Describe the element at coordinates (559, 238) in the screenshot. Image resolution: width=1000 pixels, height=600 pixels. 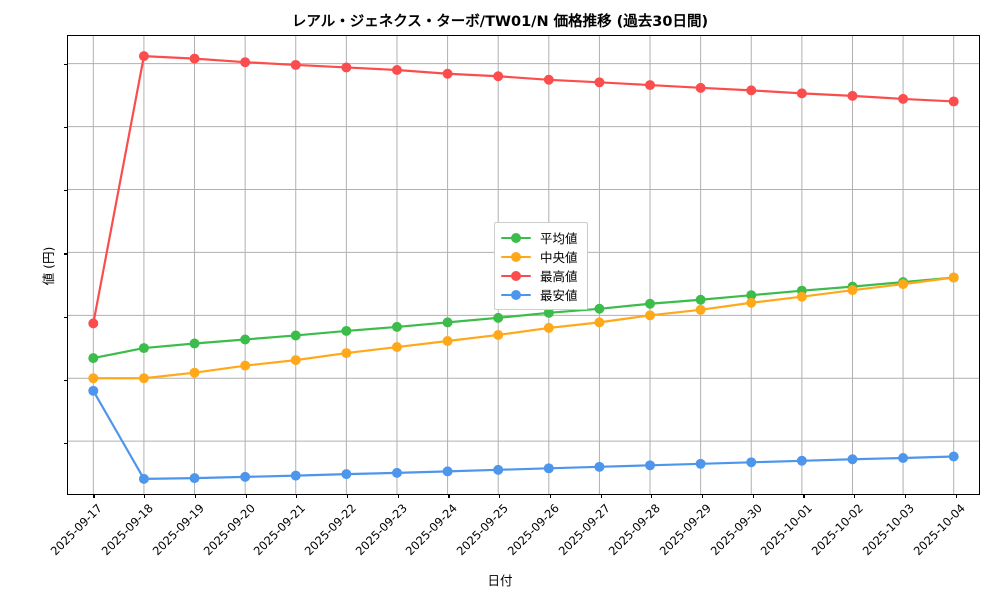
I see `legend-label: 平均値` at that location.